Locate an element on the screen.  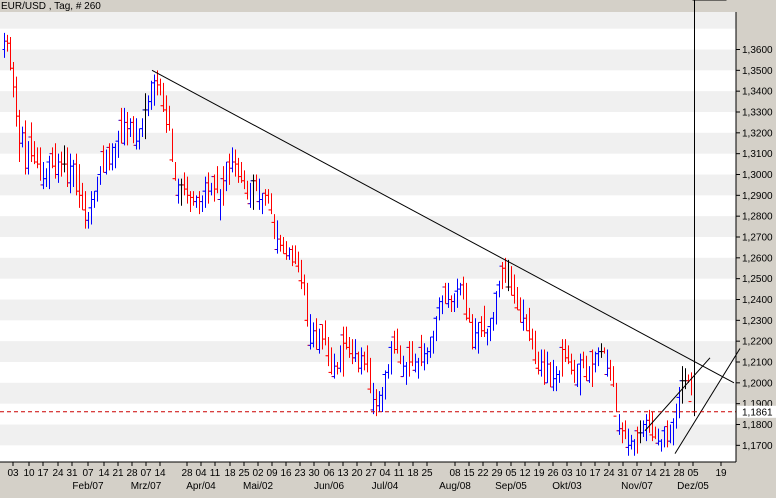
current-price-label: 1,1861 is located at coordinates (757, 412).